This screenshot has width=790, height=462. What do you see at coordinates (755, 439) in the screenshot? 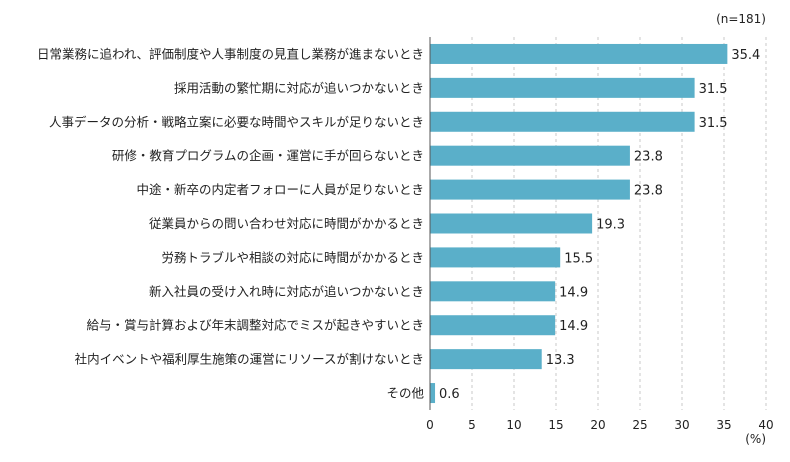
I see `unit-label: (%)` at bounding box center [755, 439].